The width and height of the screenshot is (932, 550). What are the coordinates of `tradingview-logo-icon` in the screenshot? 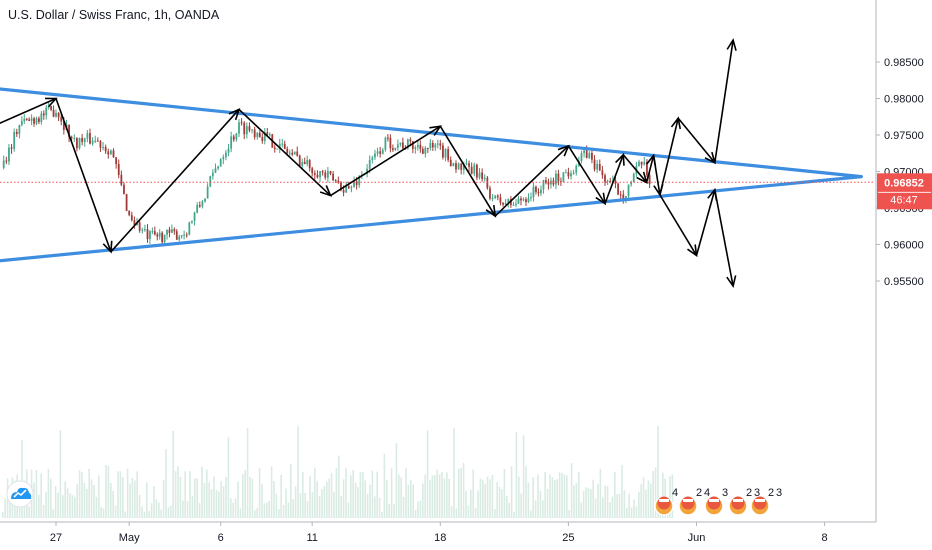 It's located at (20, 494).